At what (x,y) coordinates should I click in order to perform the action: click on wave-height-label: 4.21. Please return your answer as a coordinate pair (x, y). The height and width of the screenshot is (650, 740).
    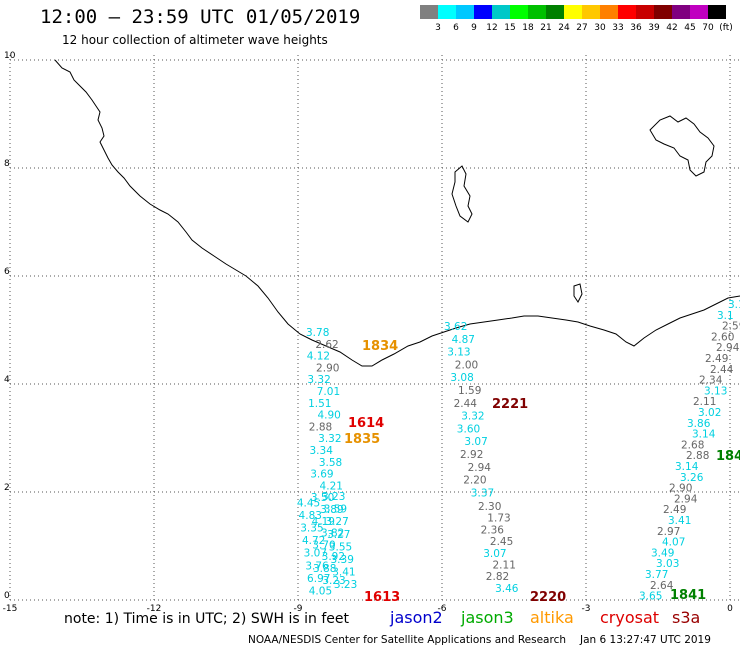
    Looking at the image, I should click on (331, 486).